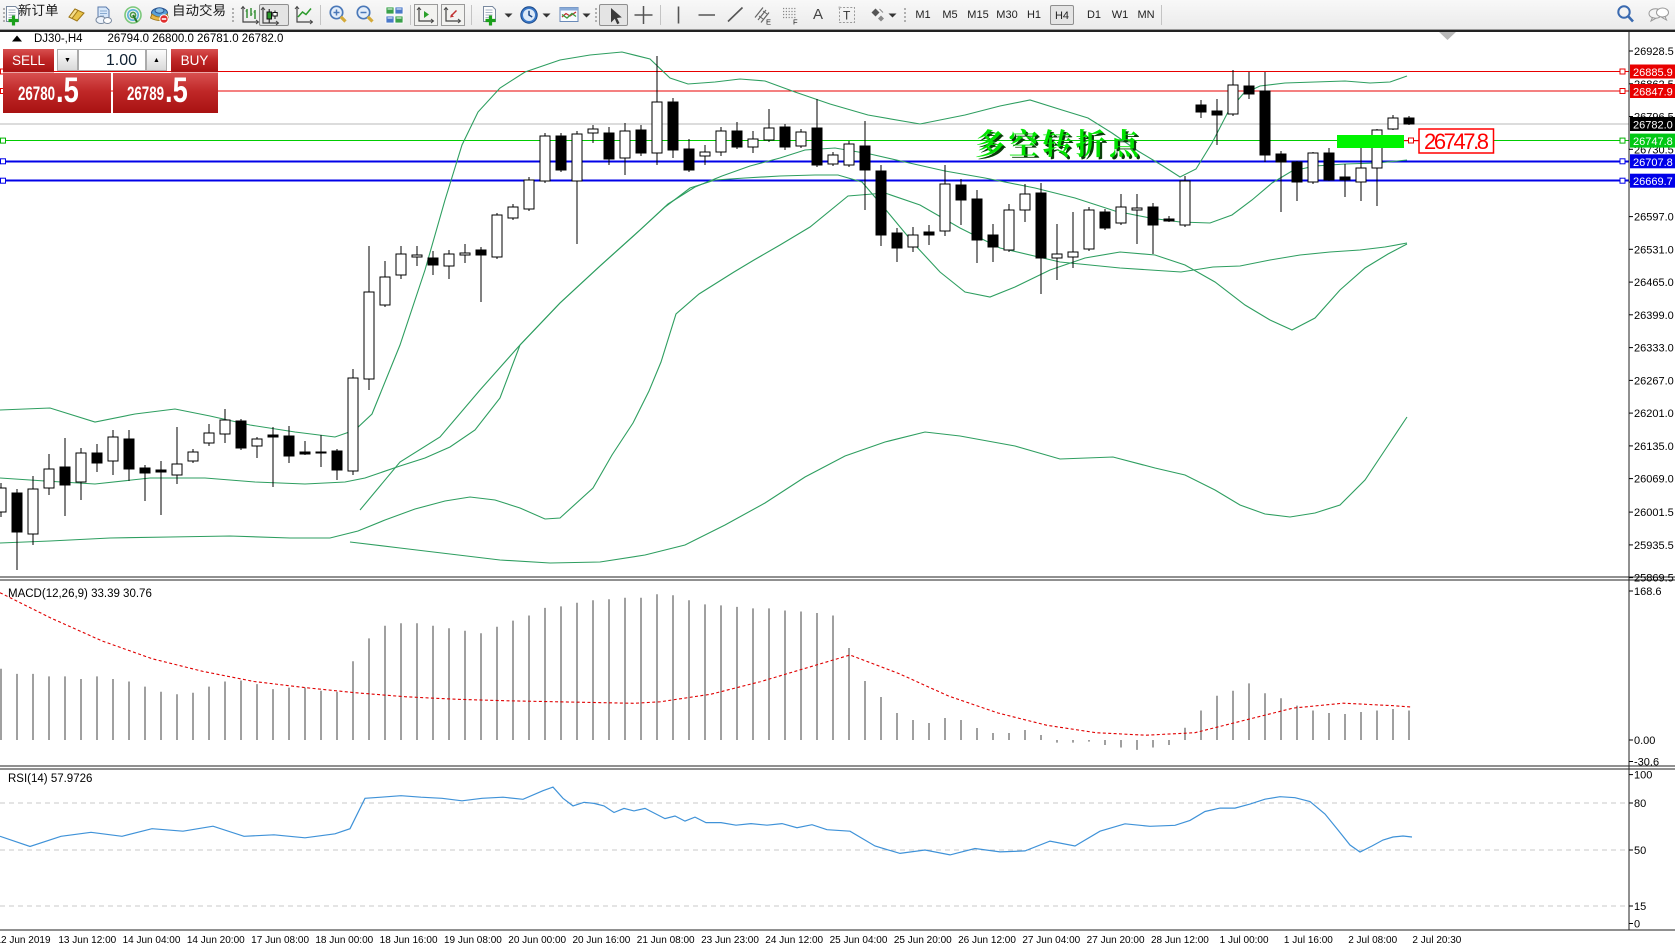 The height and width of the screenshot is (951, 1675). Describe the element at coordinates (1436, 940) in the screenshot. I see `svg-text: 2 Jul 20:30` at that location.